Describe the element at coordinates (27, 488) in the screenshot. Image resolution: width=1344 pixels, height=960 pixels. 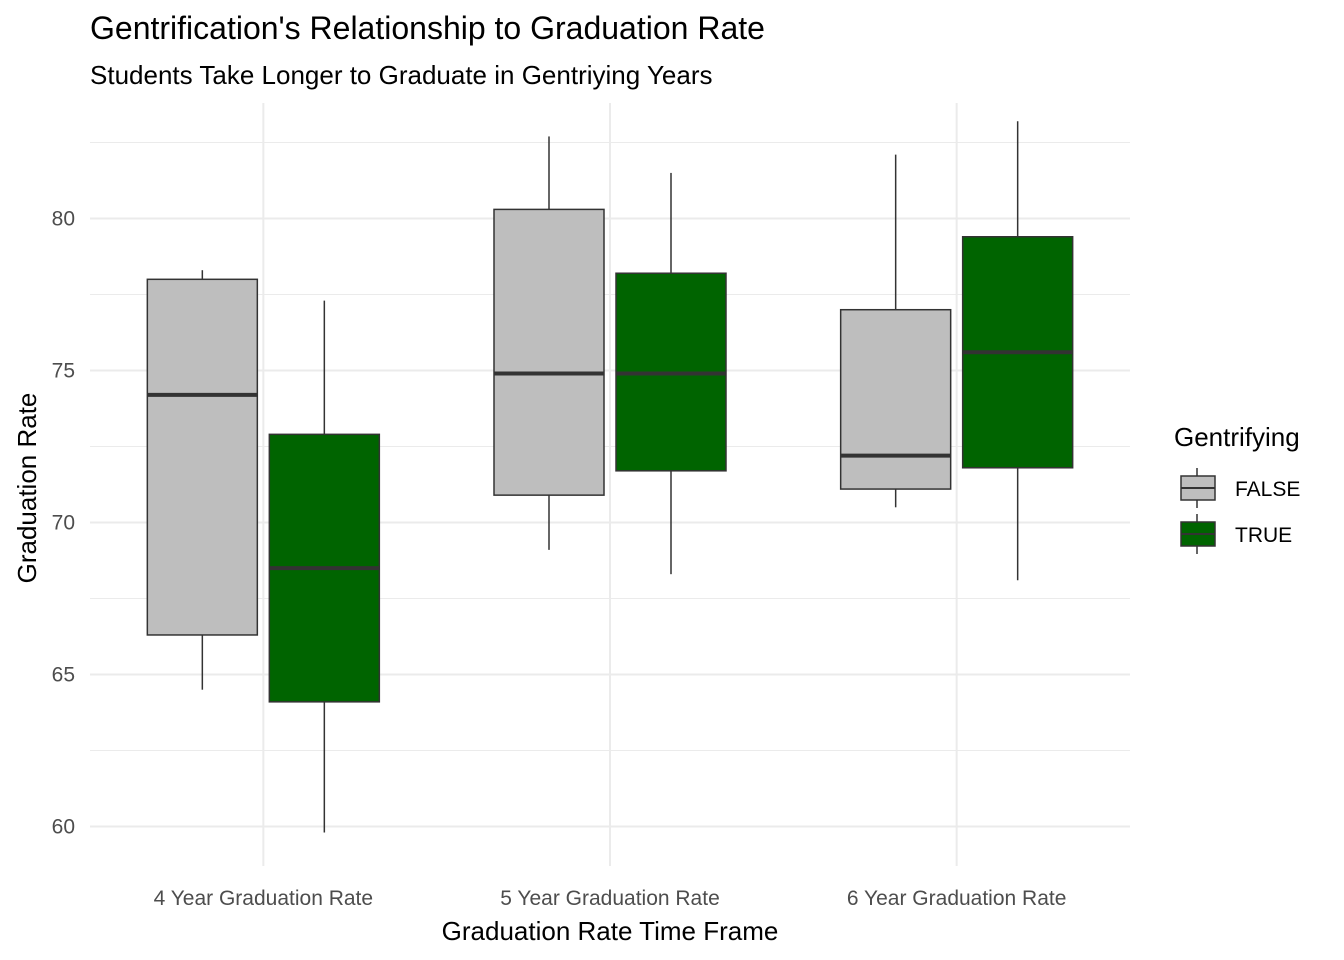
I see `y-axis-title: Graduation Rate` at that location.